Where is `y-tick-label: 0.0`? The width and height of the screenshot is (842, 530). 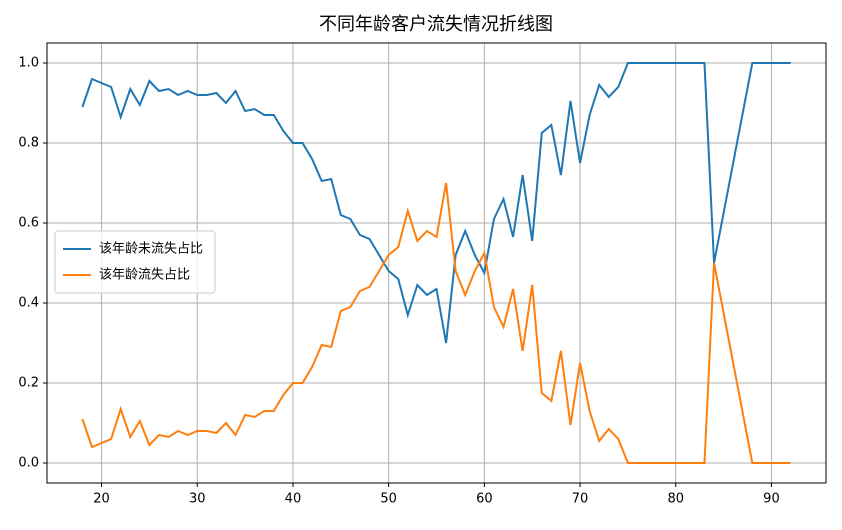
y-tick-label: 0.0 is located at coordinates (28, 463).